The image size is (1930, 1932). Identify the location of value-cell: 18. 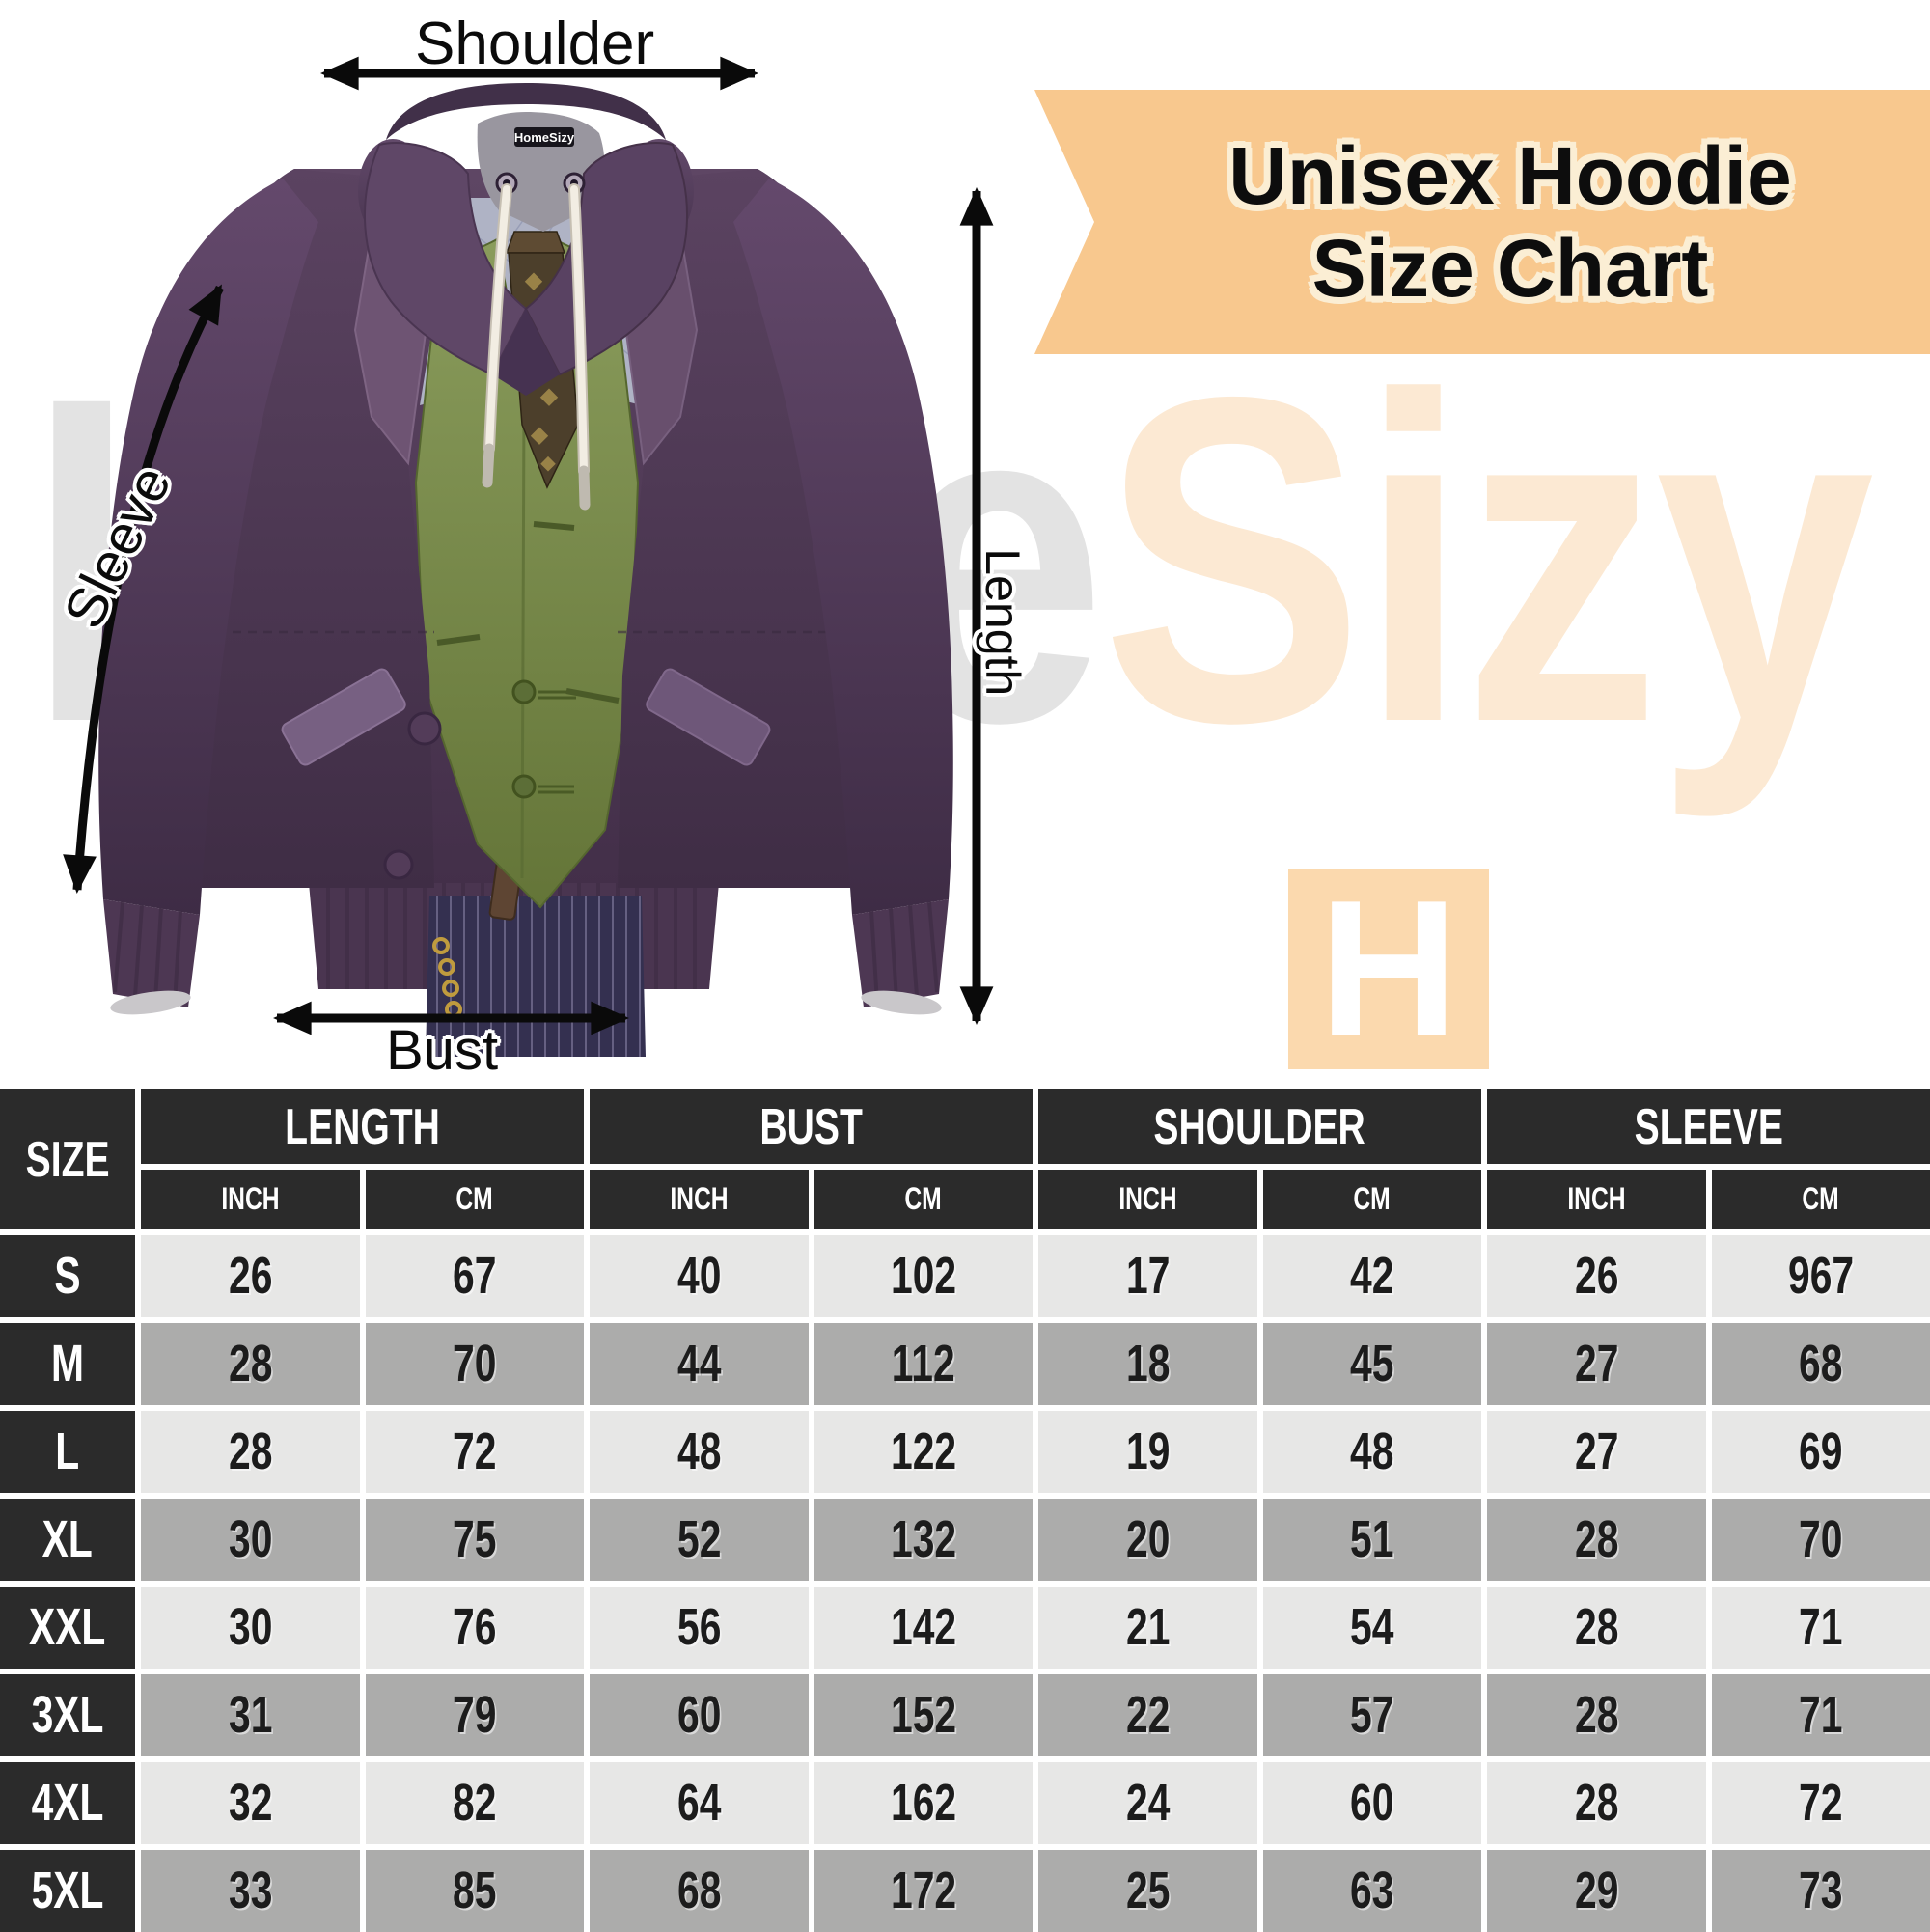
(1147, 1364).